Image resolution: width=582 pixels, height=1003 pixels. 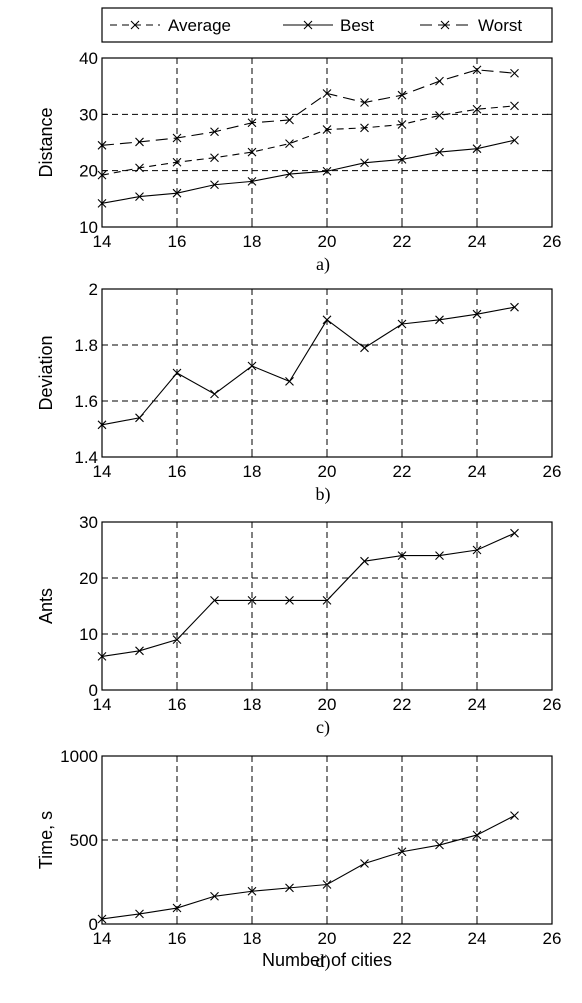 What do you see at coordinates (308, 171) in the screenshot?
I see `series-line-best` at bounding box center [308, 171].